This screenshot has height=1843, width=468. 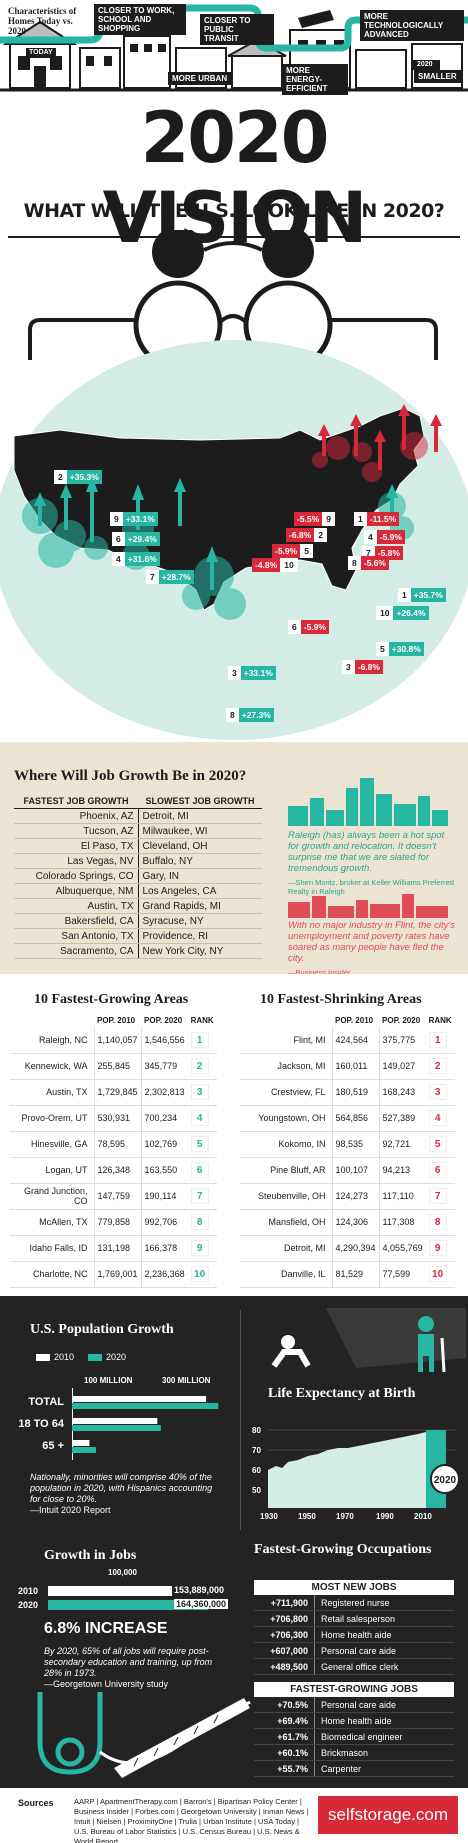 What do you see at coordinates (130, 776) in the screenshot?
I see `job-growth-heading: Where Will Job Growth Be in 2020?` at bounding box center [130, 776].